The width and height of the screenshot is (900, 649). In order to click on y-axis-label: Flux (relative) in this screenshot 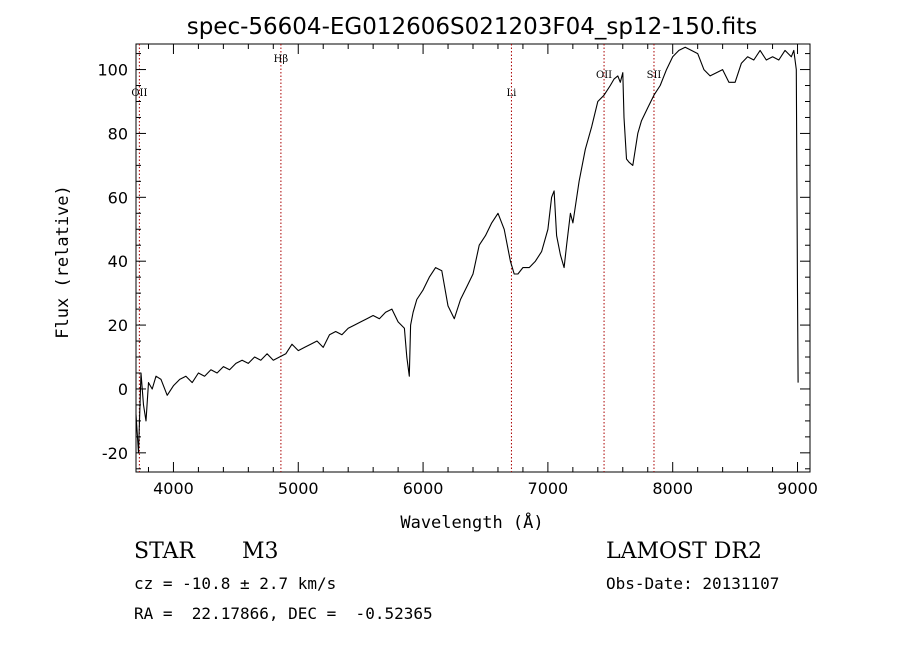, I will do `click(63, 262)`.